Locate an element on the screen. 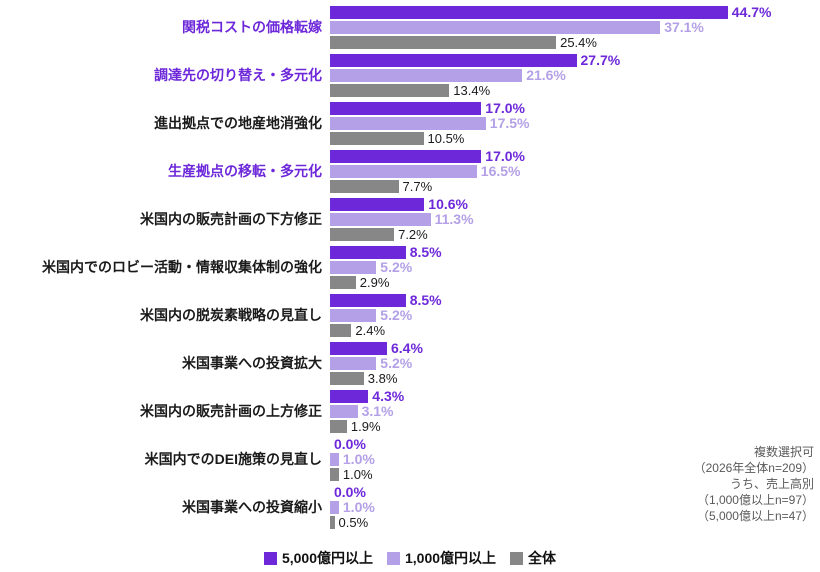  bar-group: 27.7% 21.6% 13.4% is located at coordinates (475, 75).